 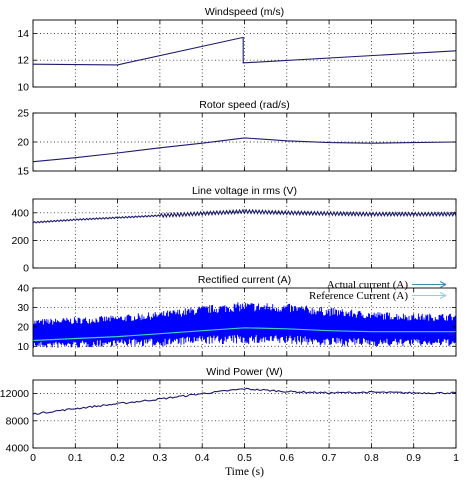 I want to click on x-tick-label: 0.9, so click(x=413, y=458).